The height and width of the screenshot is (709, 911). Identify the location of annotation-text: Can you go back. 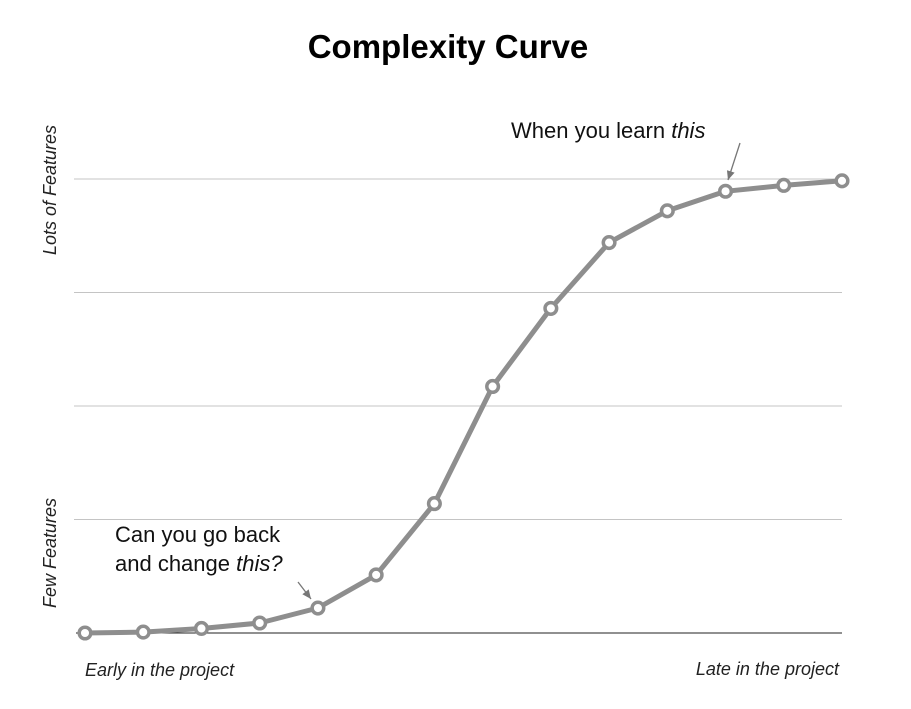
(198, 534).